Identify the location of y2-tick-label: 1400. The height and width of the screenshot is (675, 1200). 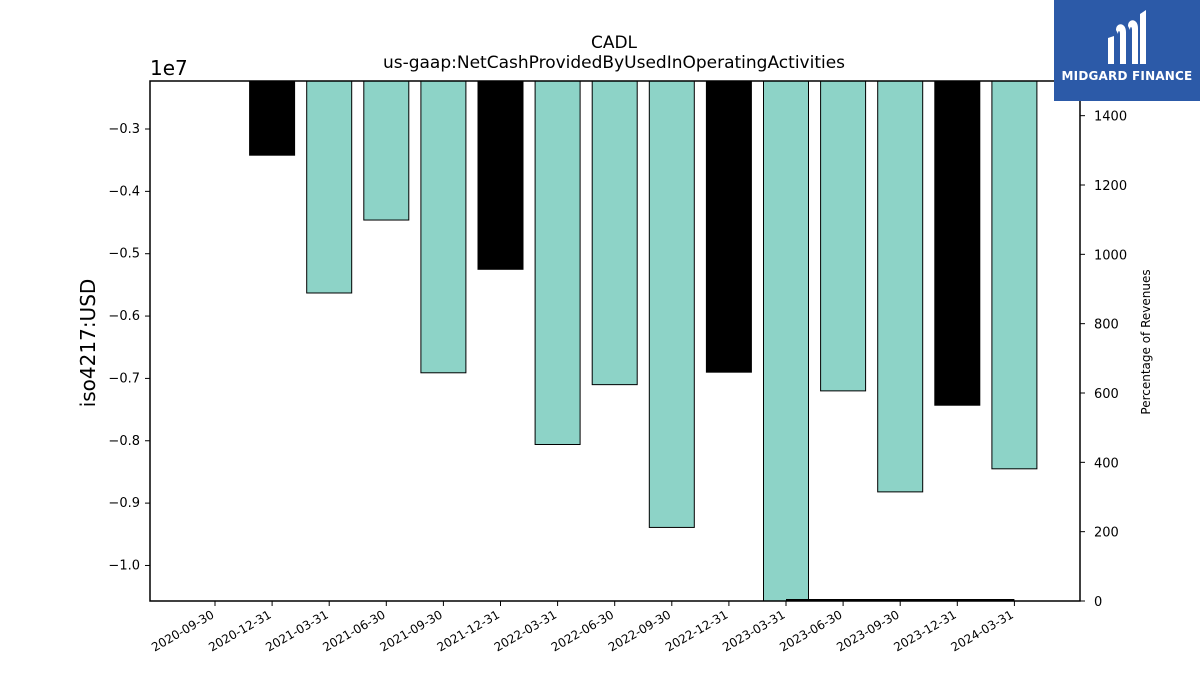
(1110, 117).